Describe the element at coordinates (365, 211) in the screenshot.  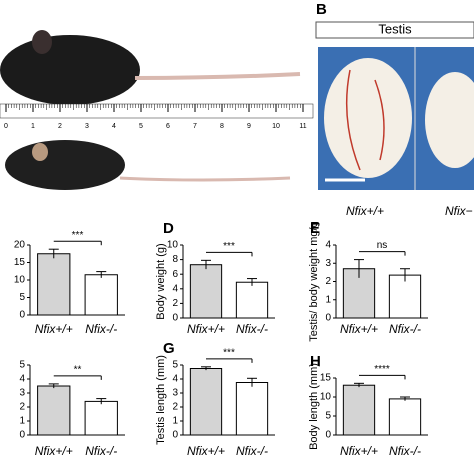
I see `caption: Nfix+/+` at that location.